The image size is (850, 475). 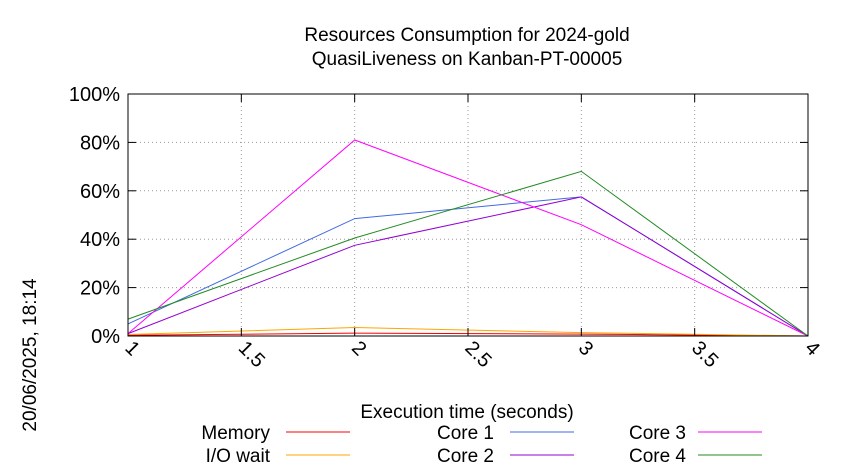 I want to click on timestamp-label: 20/06/2025, 18:14, so click(x=30, y=355).